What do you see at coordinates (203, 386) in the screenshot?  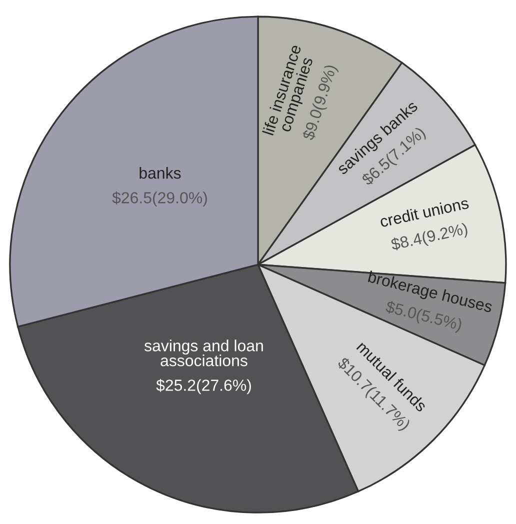 I see `data-label: $25.2(27.6%)` at bounding box center [203, 386].